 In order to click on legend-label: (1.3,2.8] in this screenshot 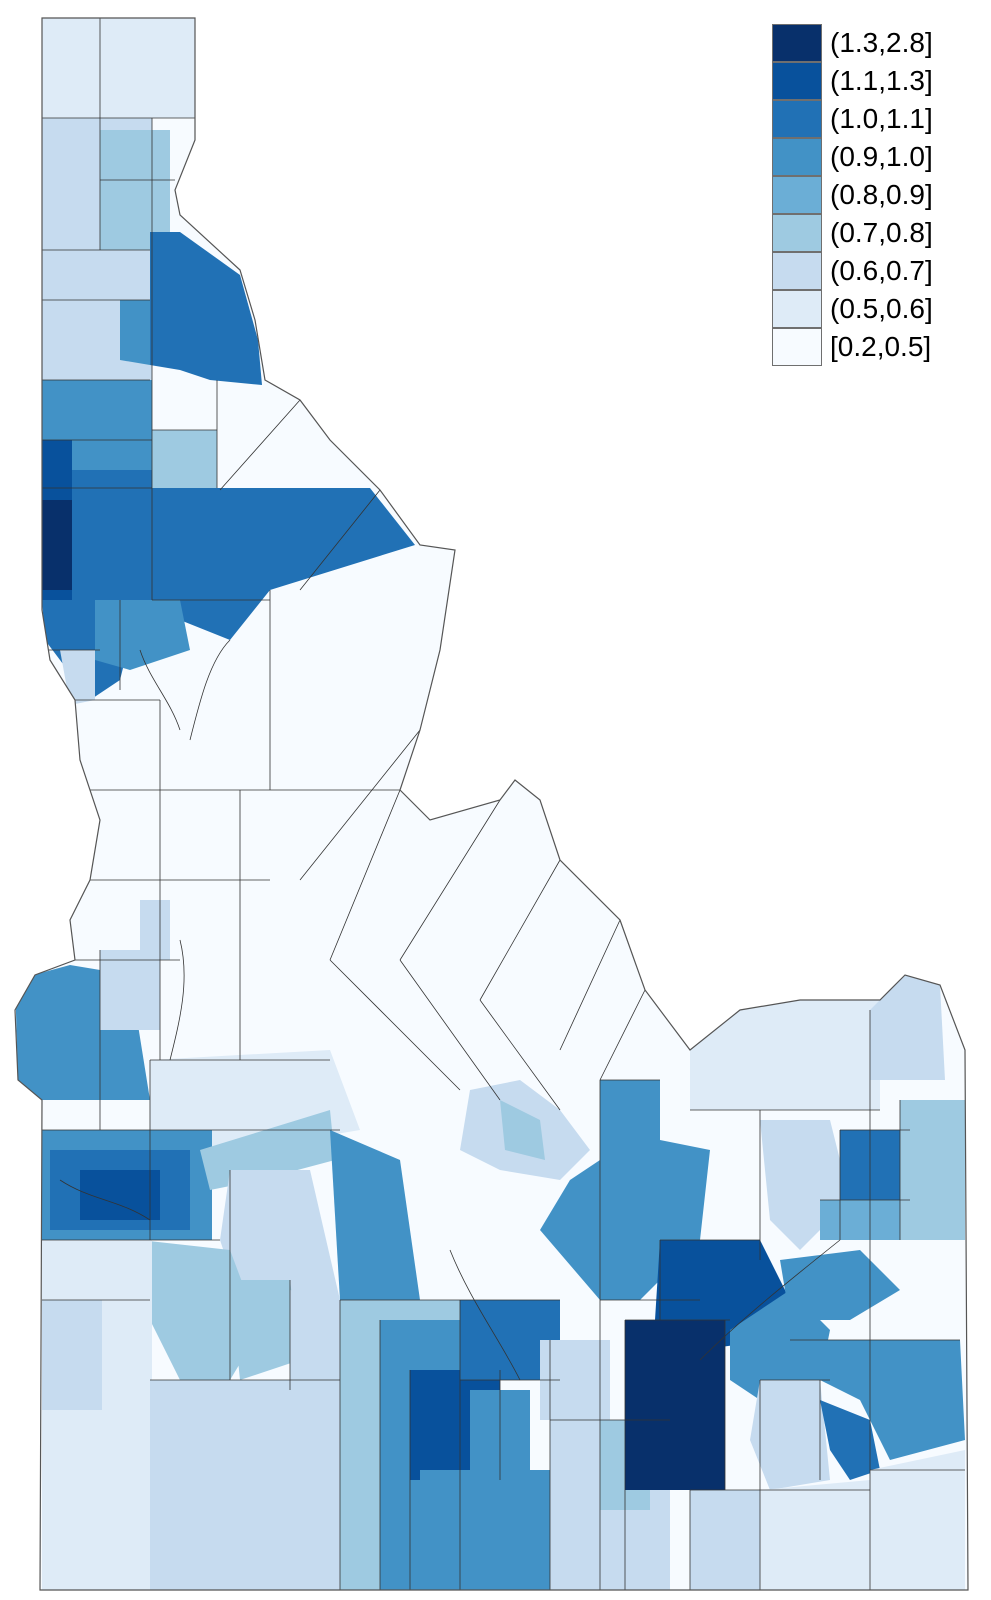, I will do `click(881, 42)`.